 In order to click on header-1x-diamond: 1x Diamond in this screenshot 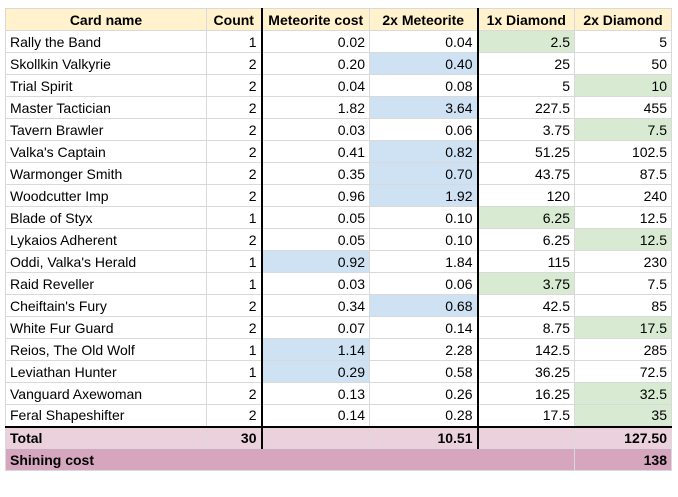, I will do `click(526, 19)`.